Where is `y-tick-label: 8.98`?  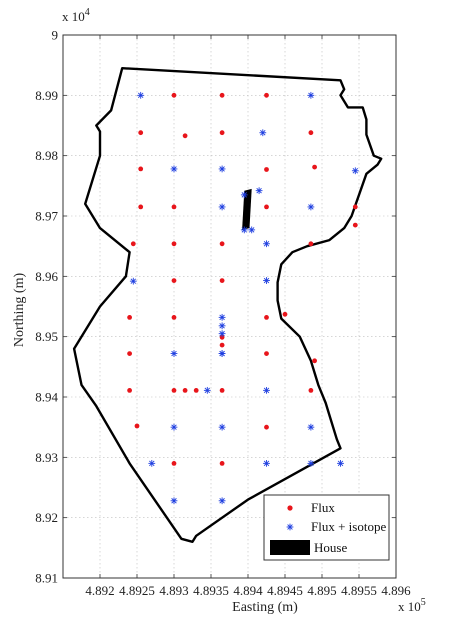 y-tick-label: 8.98 is located at coordinates (46, 155).